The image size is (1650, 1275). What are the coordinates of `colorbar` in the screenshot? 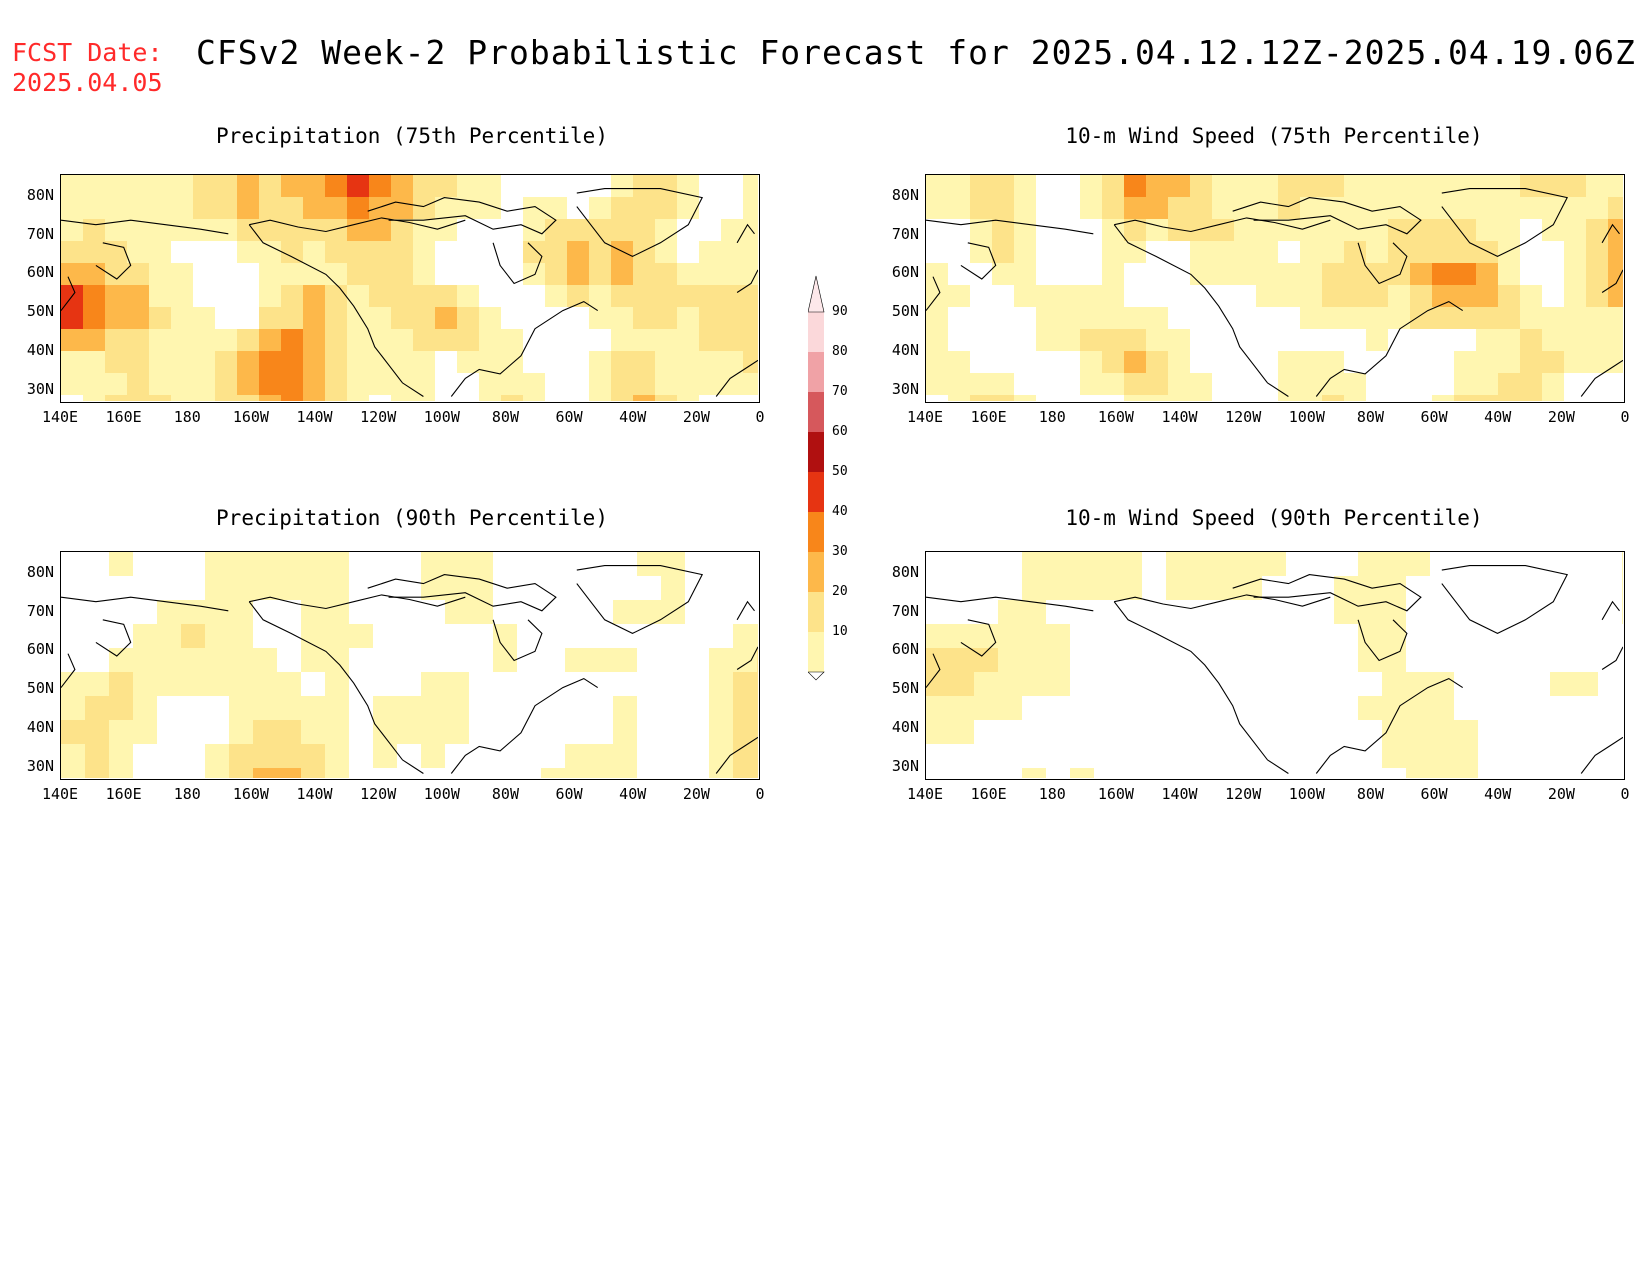 It's located at (816, 478).